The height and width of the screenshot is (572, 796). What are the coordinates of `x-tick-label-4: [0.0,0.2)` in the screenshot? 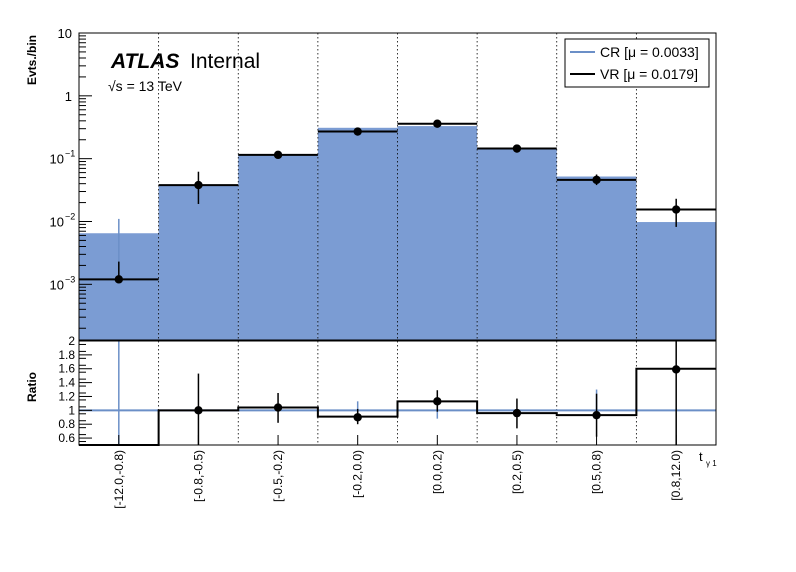 It's located at (437, 472).